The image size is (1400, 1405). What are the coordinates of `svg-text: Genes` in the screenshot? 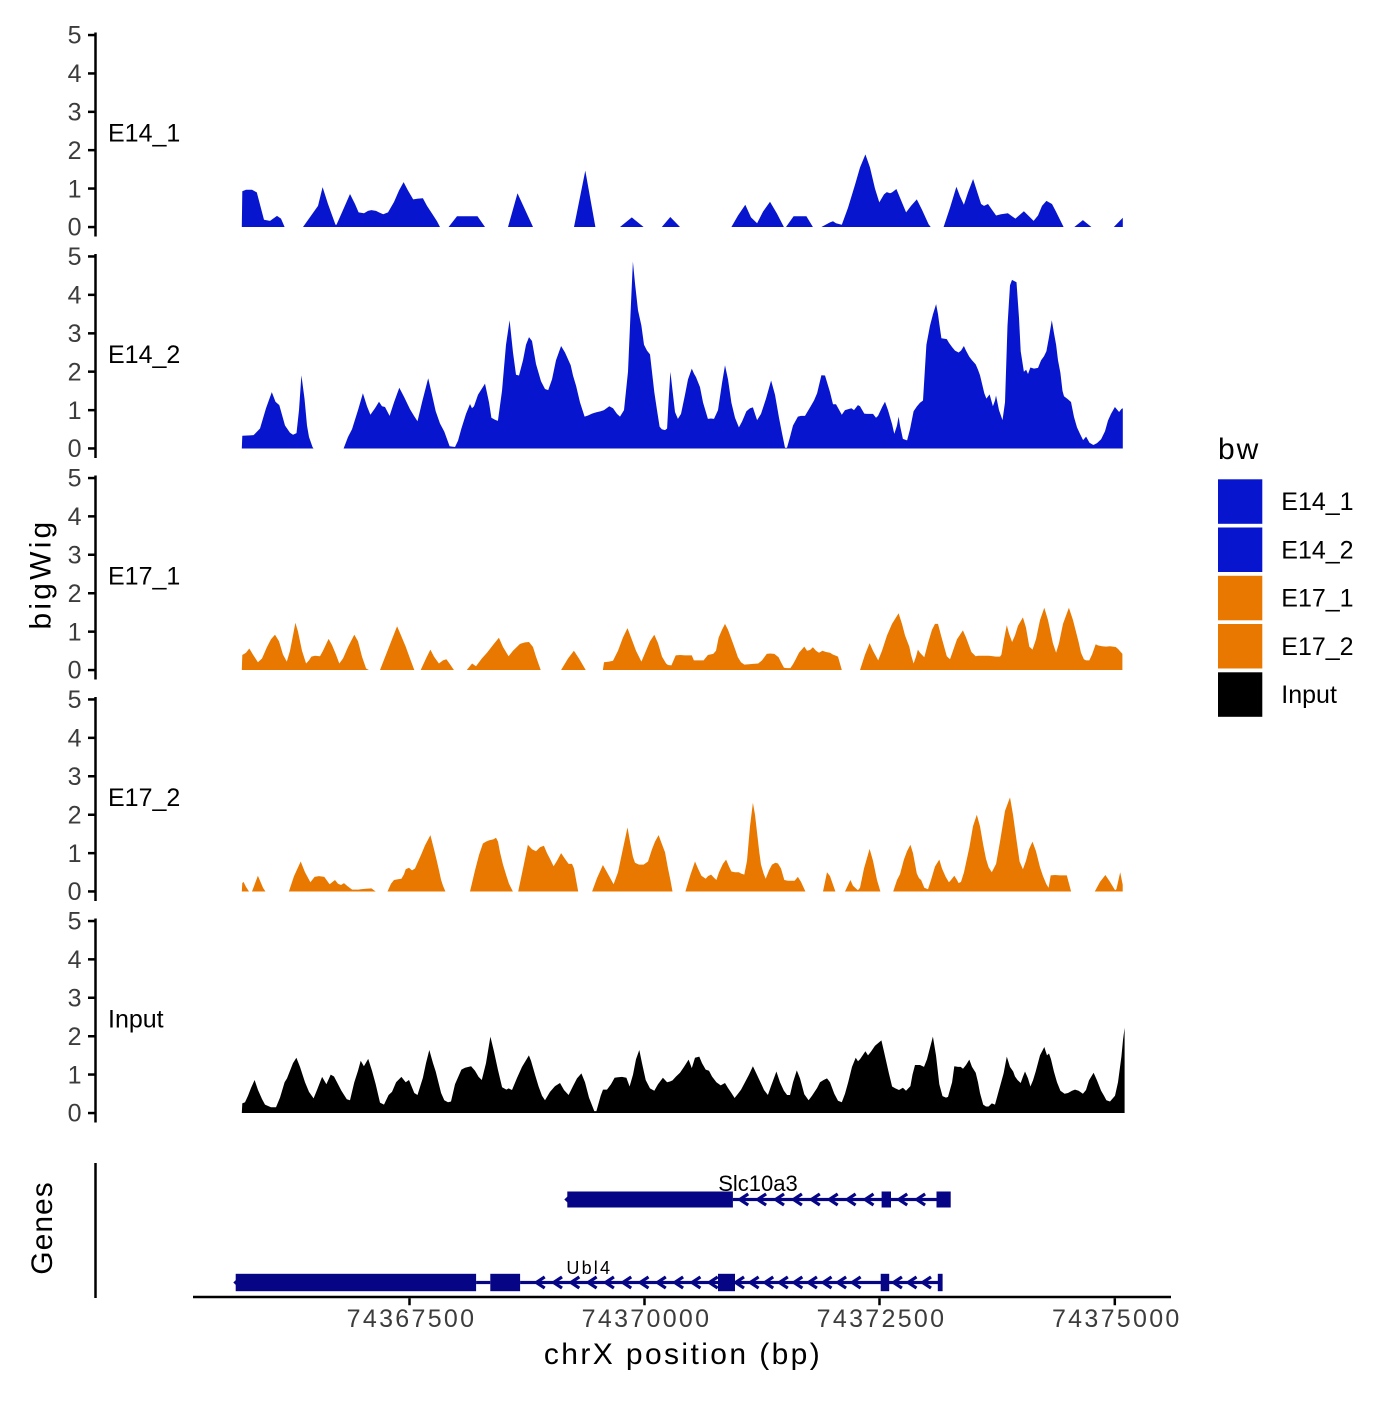 It's located at (42, 1227).